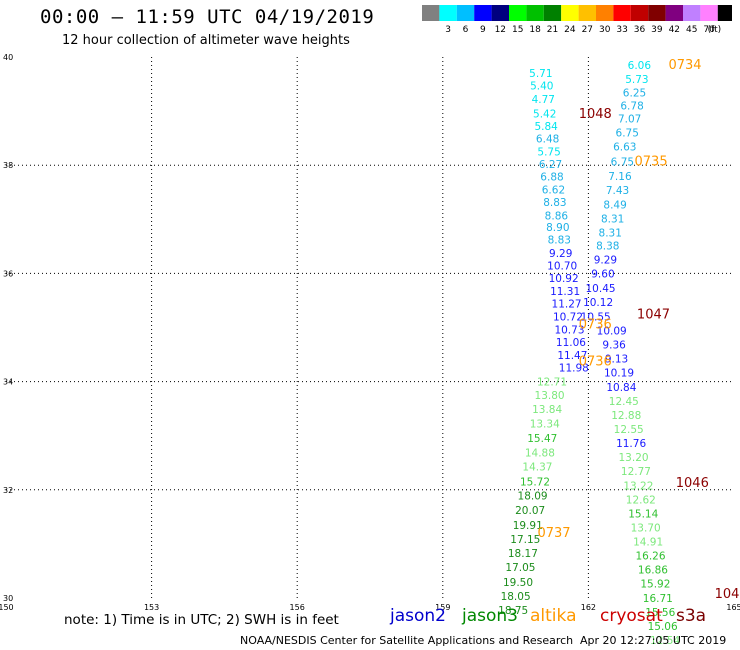 The image size is (740, 650). Describe the element at coordinates (571, 343) in the screenshot. I see `wave-height-value: 11.06` at that location.